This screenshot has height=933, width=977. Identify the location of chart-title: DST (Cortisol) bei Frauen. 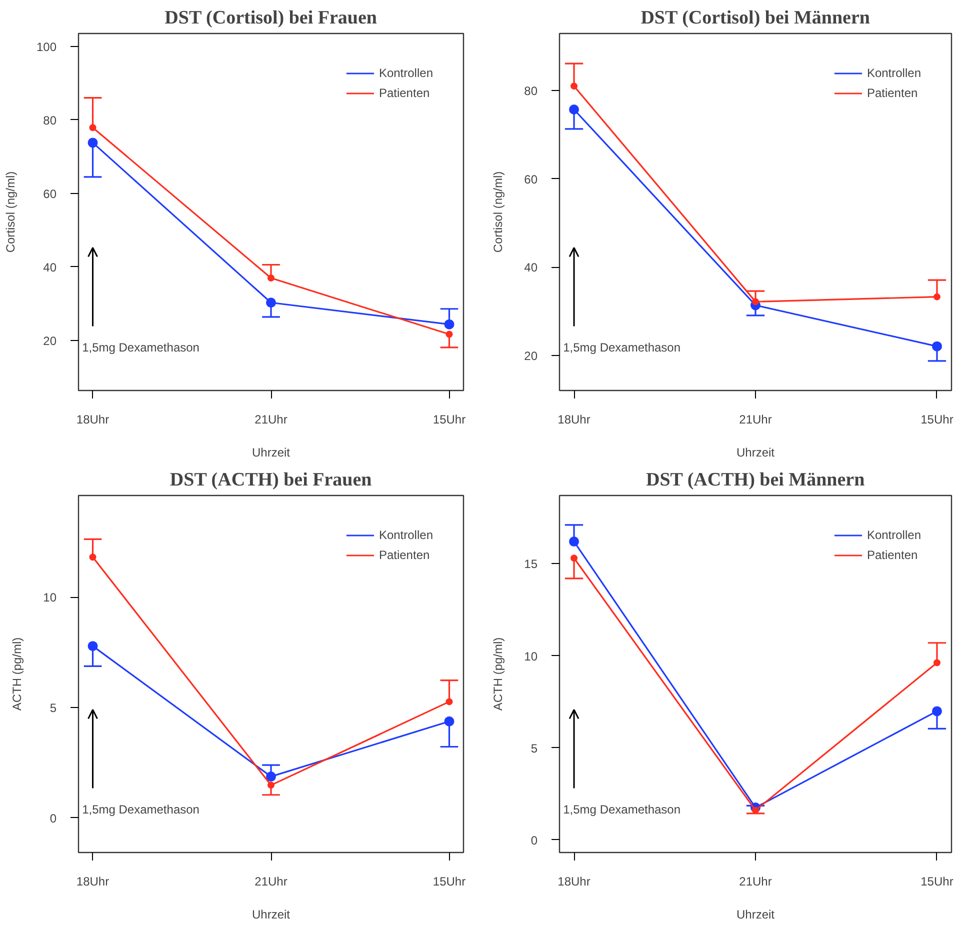
(271, 18).